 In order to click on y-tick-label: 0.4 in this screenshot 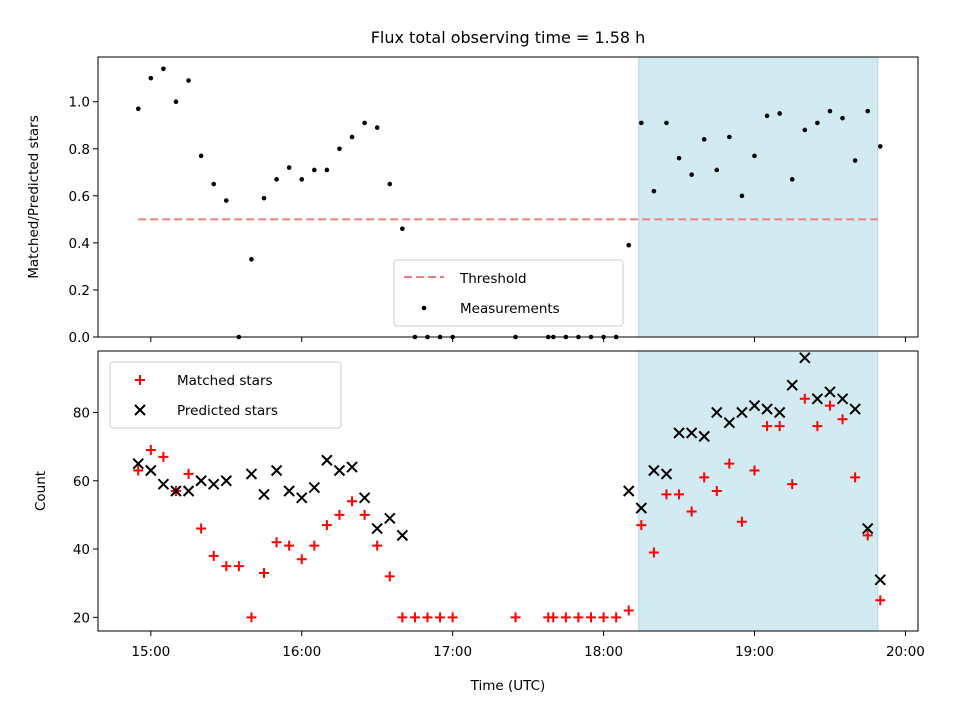, I will do `click(79, 244)`.